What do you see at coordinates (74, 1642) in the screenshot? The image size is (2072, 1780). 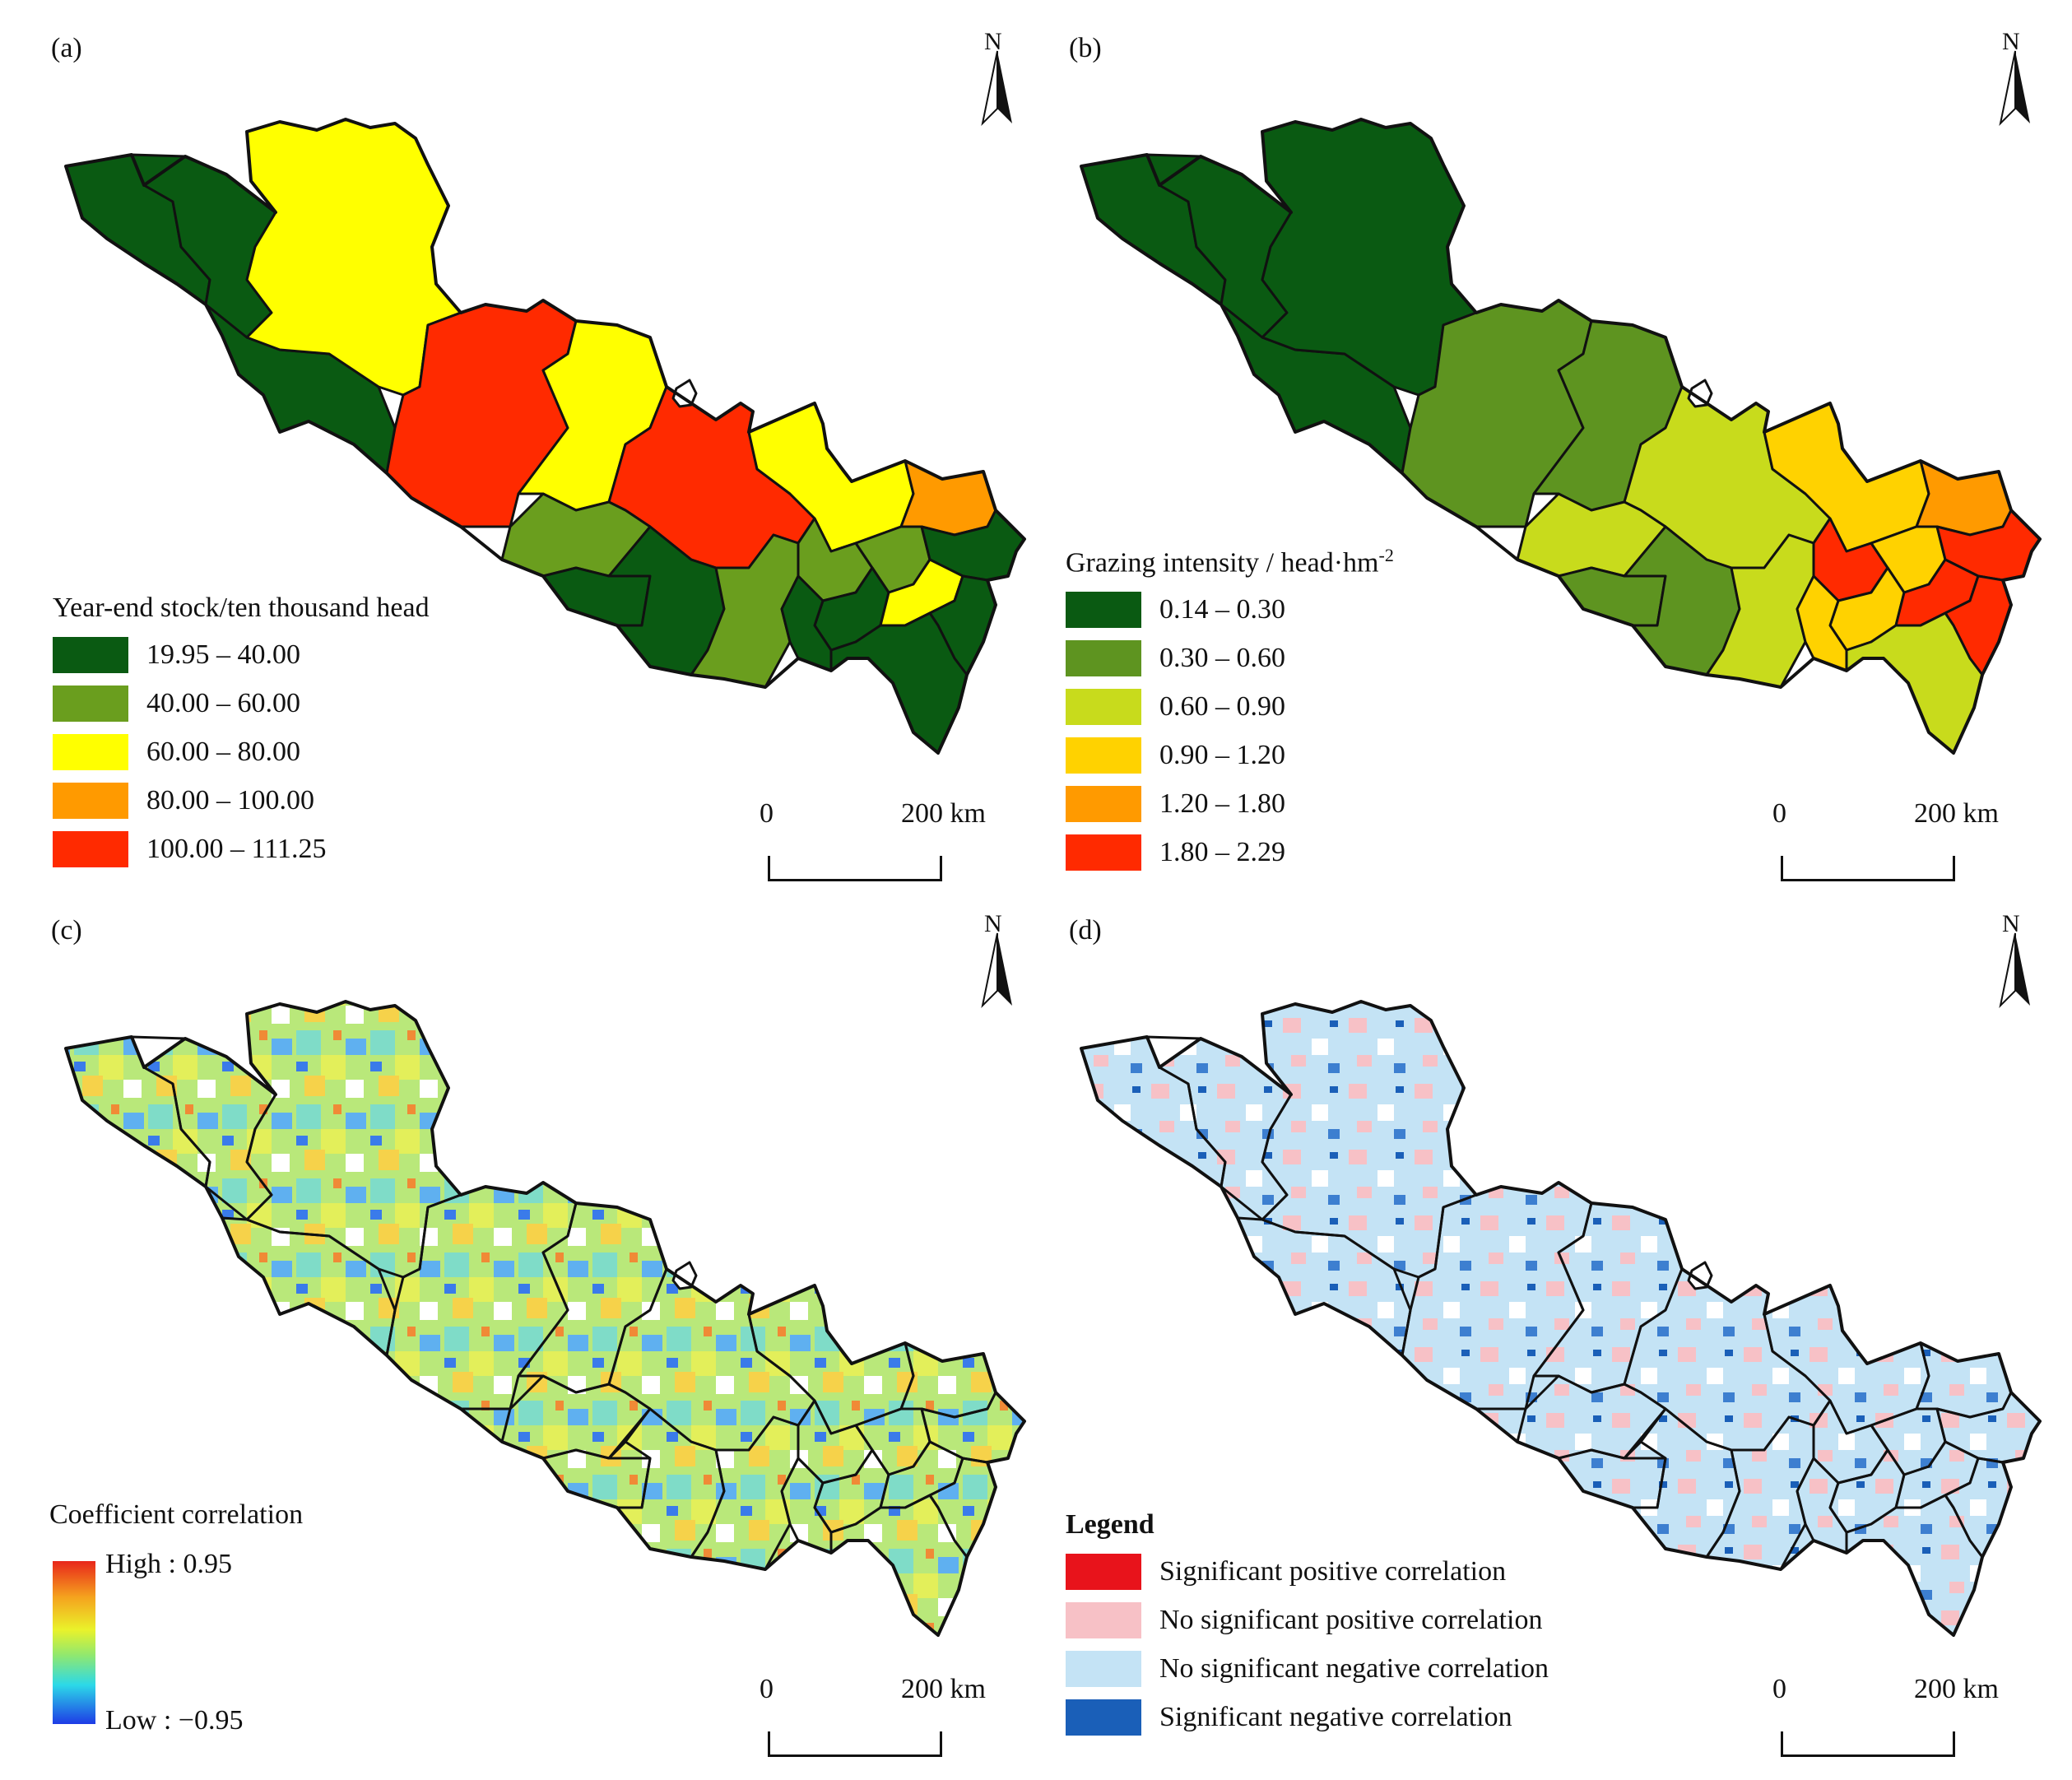 I see `color-ramp` at bounding box center [74, 1642].